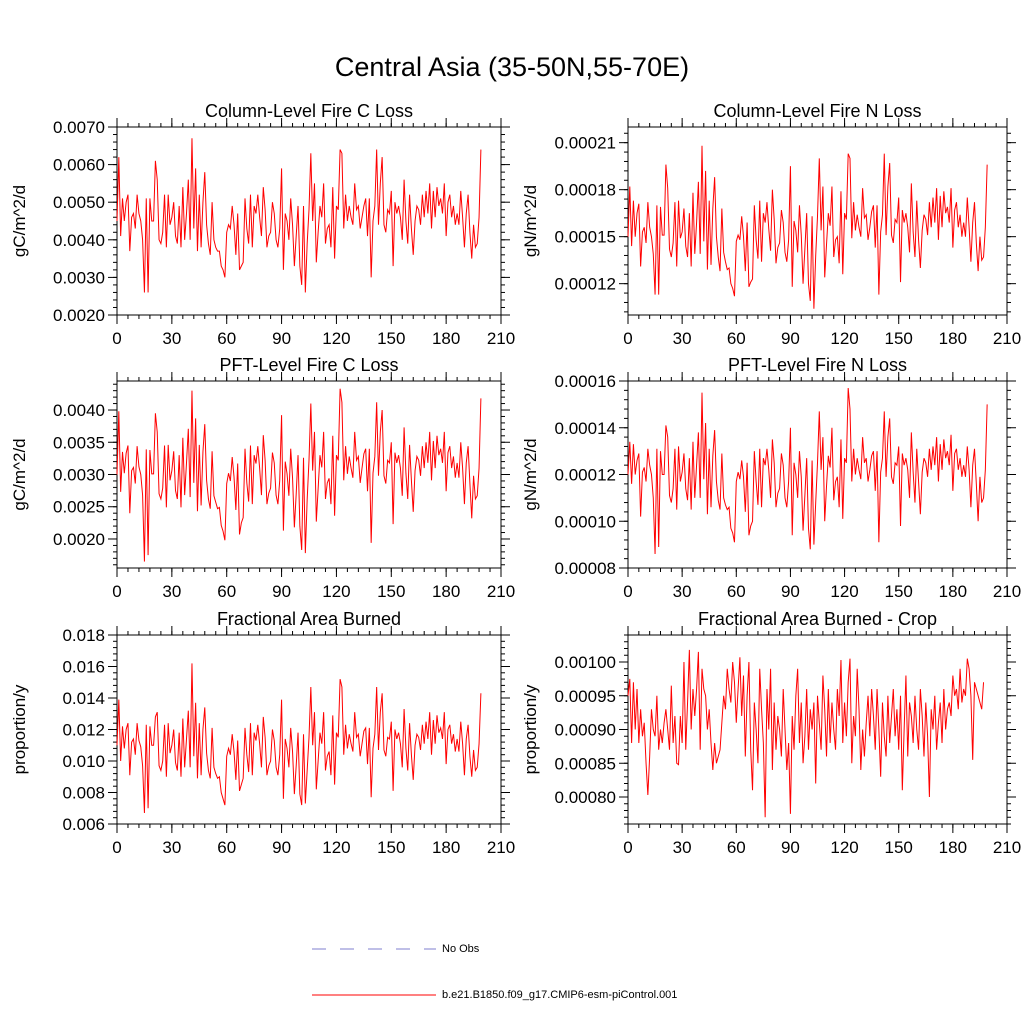 This screenshot has height=1024, width=1024. What do you see at coordinates (585, 763) in the screenshot?
I see `y-tick-label: 0.00085` at bounding box center [585, 763].